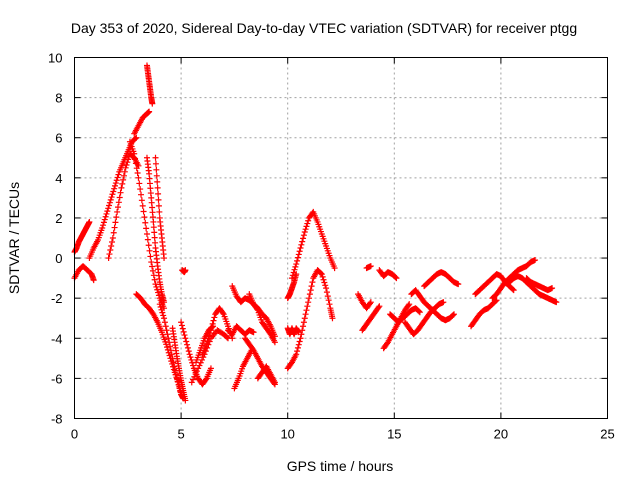 The width and height of the screenshot is (640, 480). Describe the element at coordinates (84, 273) in the screenshot. I see `data-series-s2` at that location.